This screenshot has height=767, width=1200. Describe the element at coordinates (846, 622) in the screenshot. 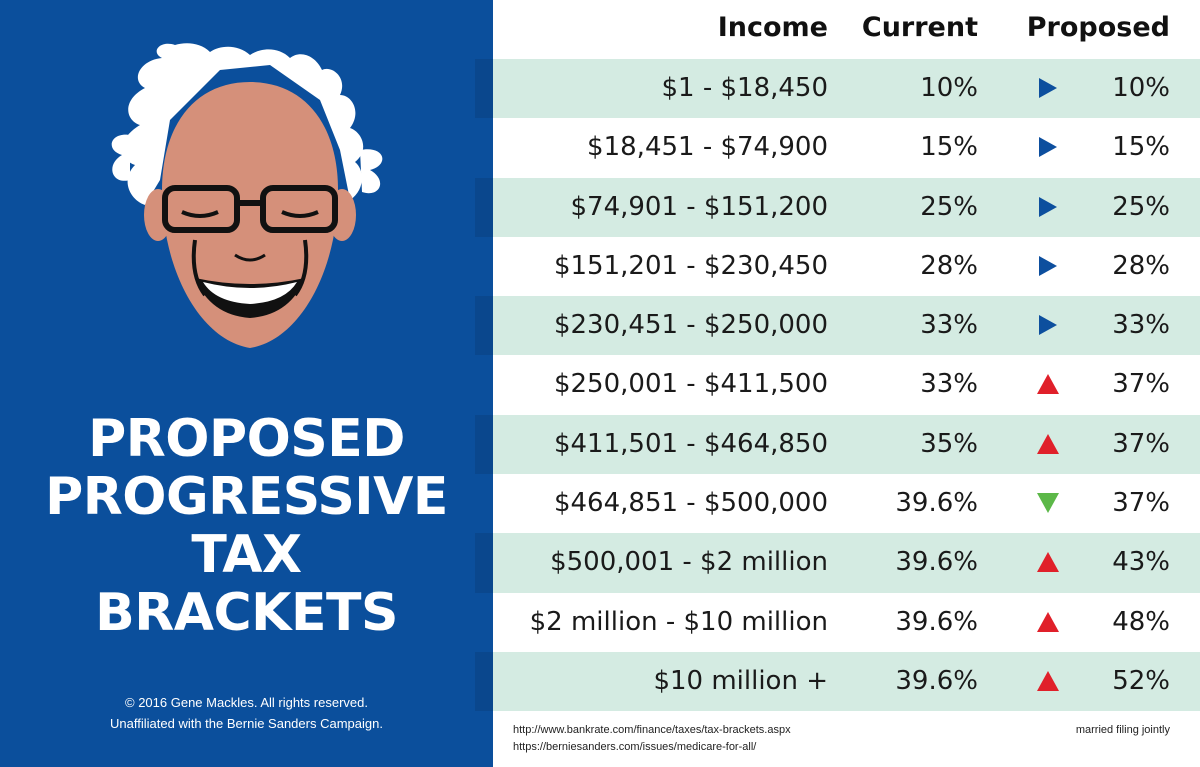

I see `table-row: $2 million - $10 million 39.6% 48%` at that location.